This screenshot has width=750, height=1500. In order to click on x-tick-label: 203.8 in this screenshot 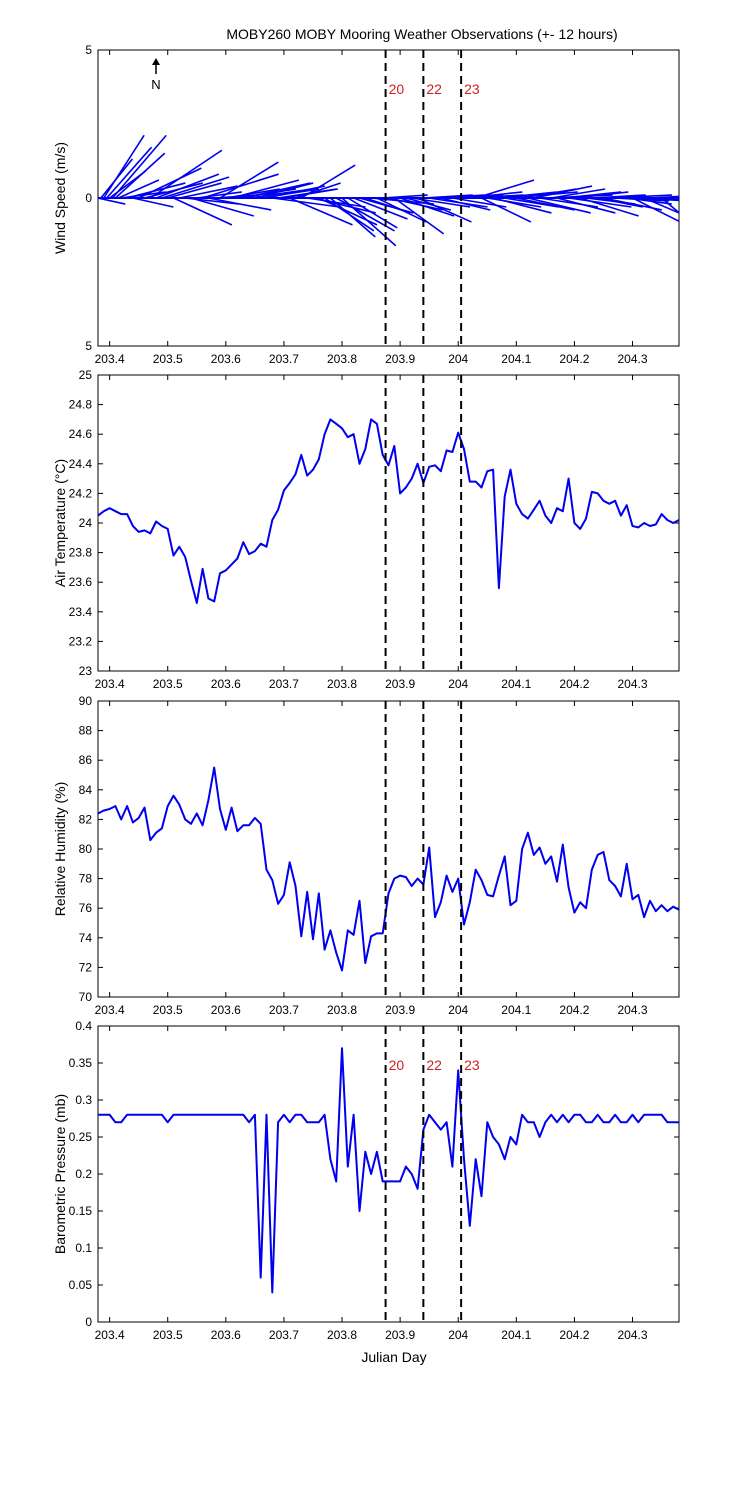, I will do `click(342, 684)`.